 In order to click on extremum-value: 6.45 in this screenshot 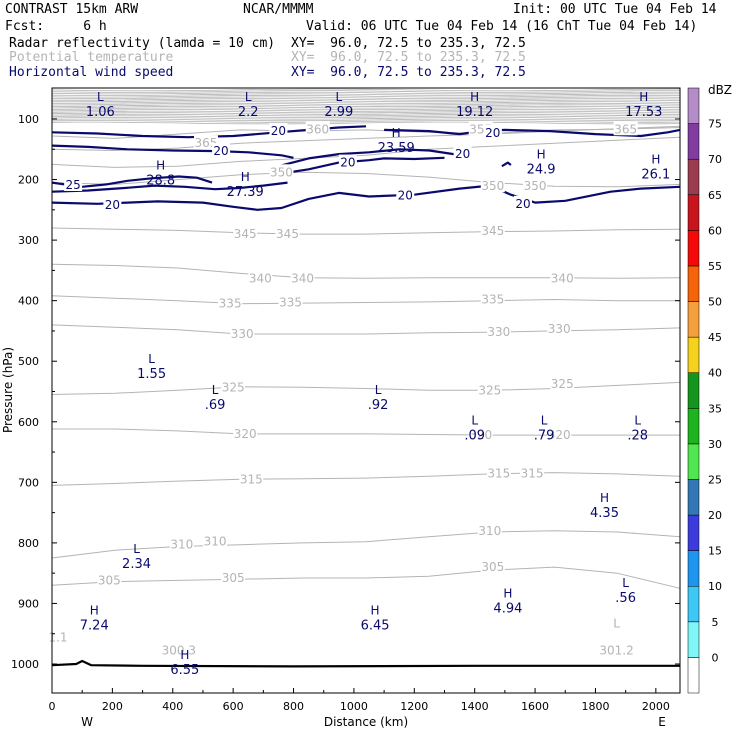, I will do `click(375, 625)`.